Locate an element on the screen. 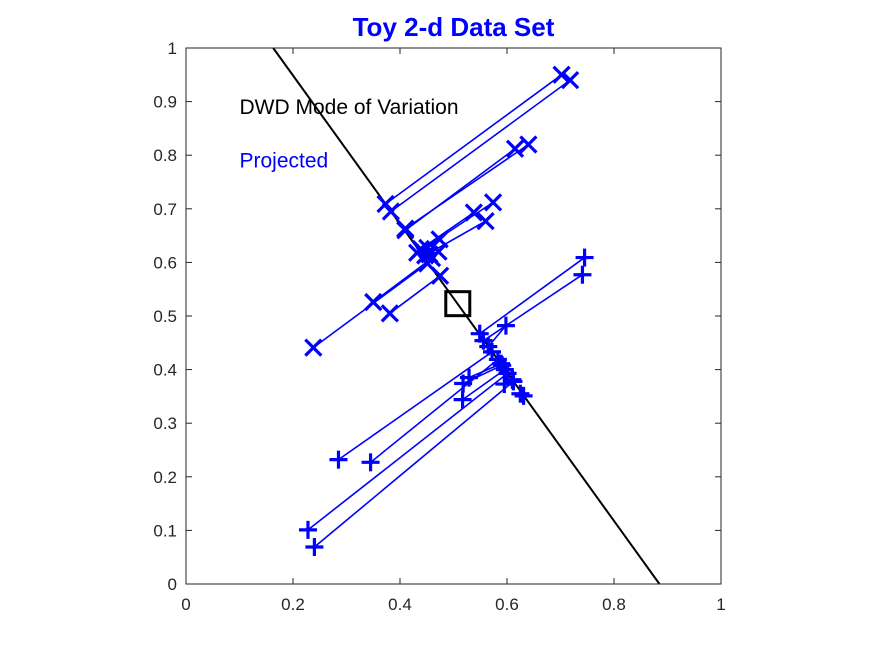  x-tick-label: 0.2 is located at coordinates (293, 604).